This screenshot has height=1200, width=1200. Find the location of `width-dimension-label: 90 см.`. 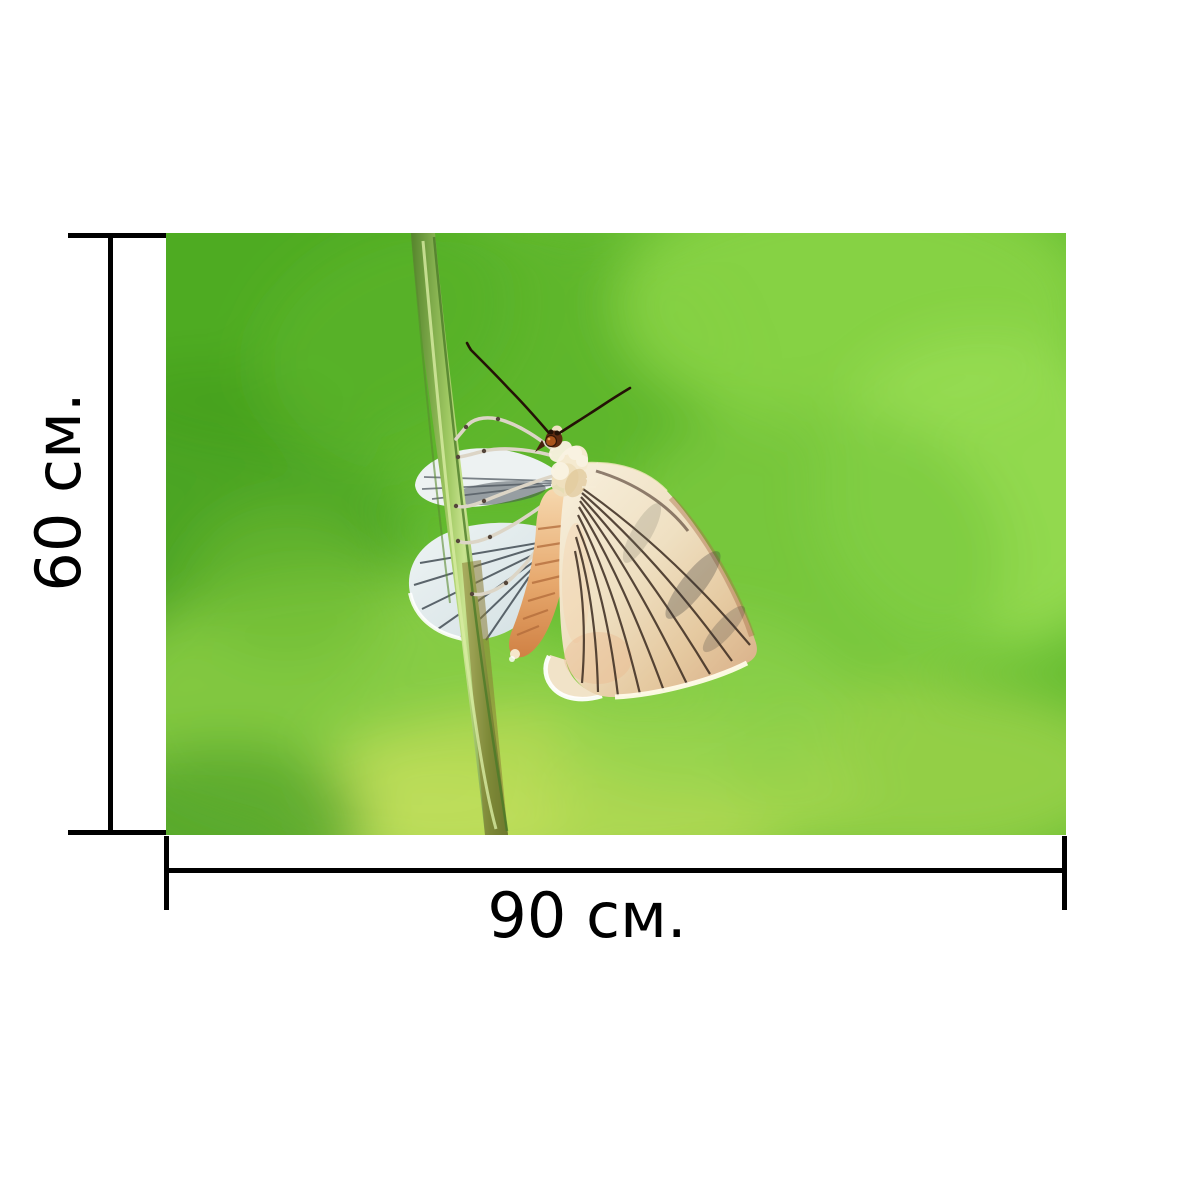

width-dimension-label: 90 см. is located at coordinates (587, 915).